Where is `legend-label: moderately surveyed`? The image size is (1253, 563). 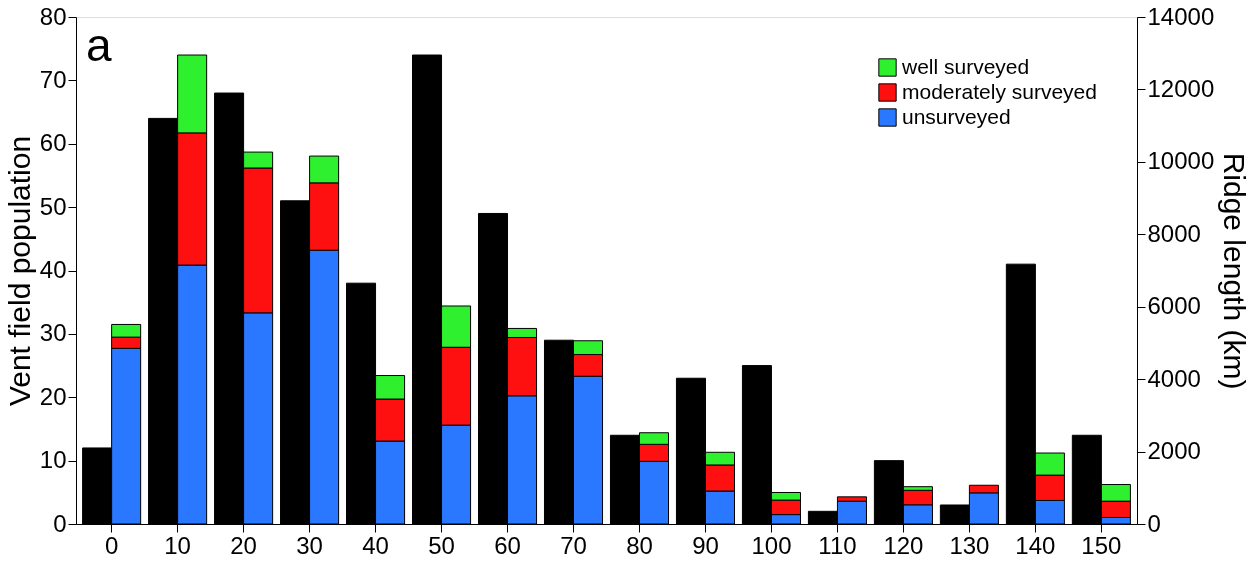
legend-label: moderately surveyed is located at coordinates (999, 91).